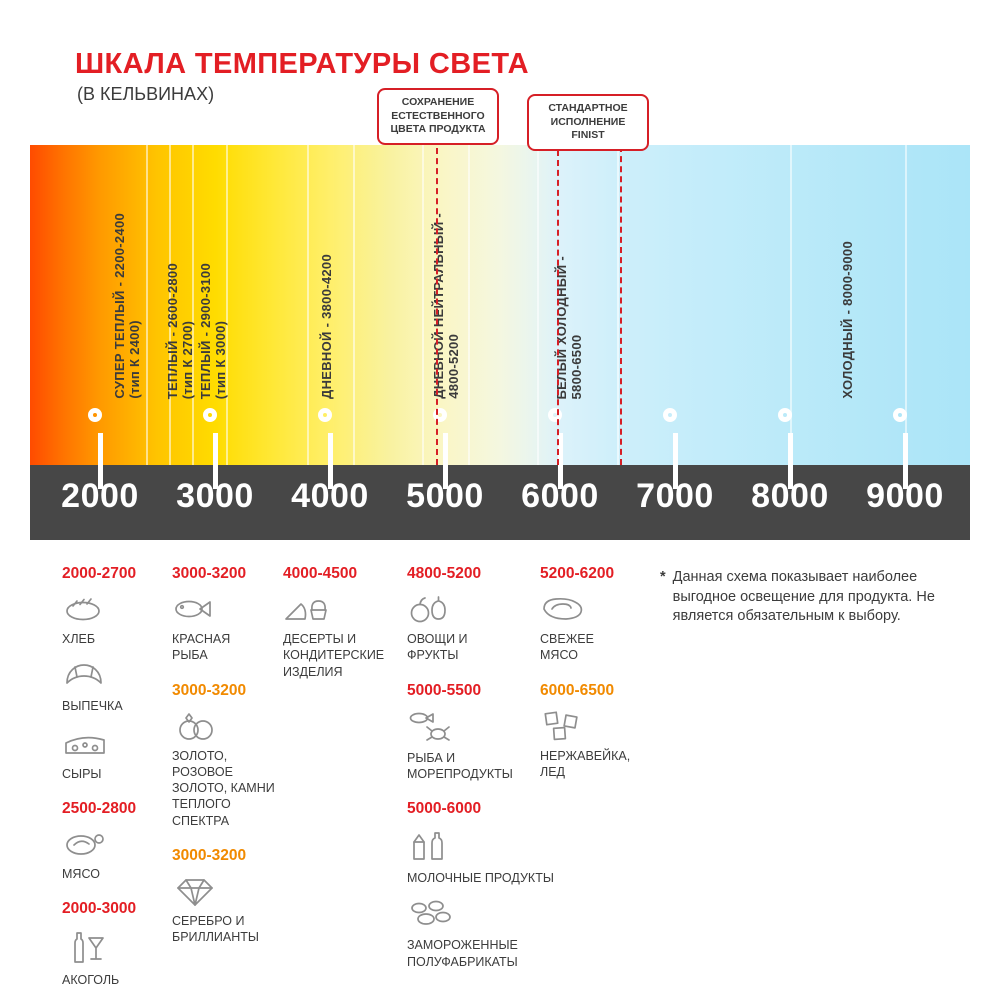  What do you see at coordinates (119, 306) in the screenshot?
I see `zone-label-main: СУПЕР ТЕПЛЫЙ - 2200-2400` at bounding box center [119, 306].